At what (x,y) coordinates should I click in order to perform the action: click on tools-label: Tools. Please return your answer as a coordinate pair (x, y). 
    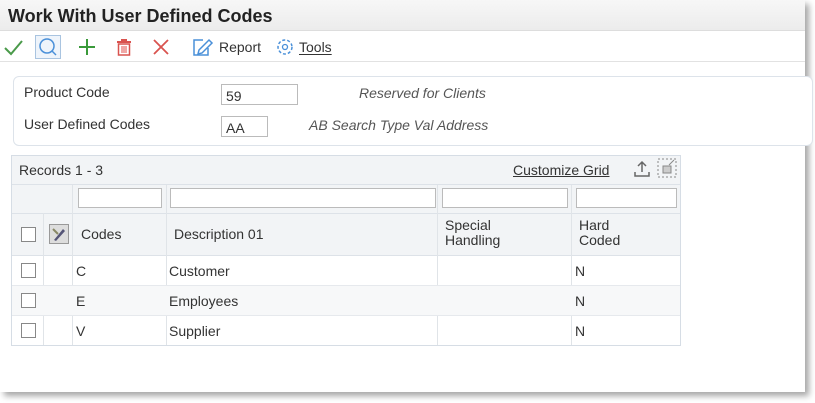
    Looking at the image, I should click on (315, 47).